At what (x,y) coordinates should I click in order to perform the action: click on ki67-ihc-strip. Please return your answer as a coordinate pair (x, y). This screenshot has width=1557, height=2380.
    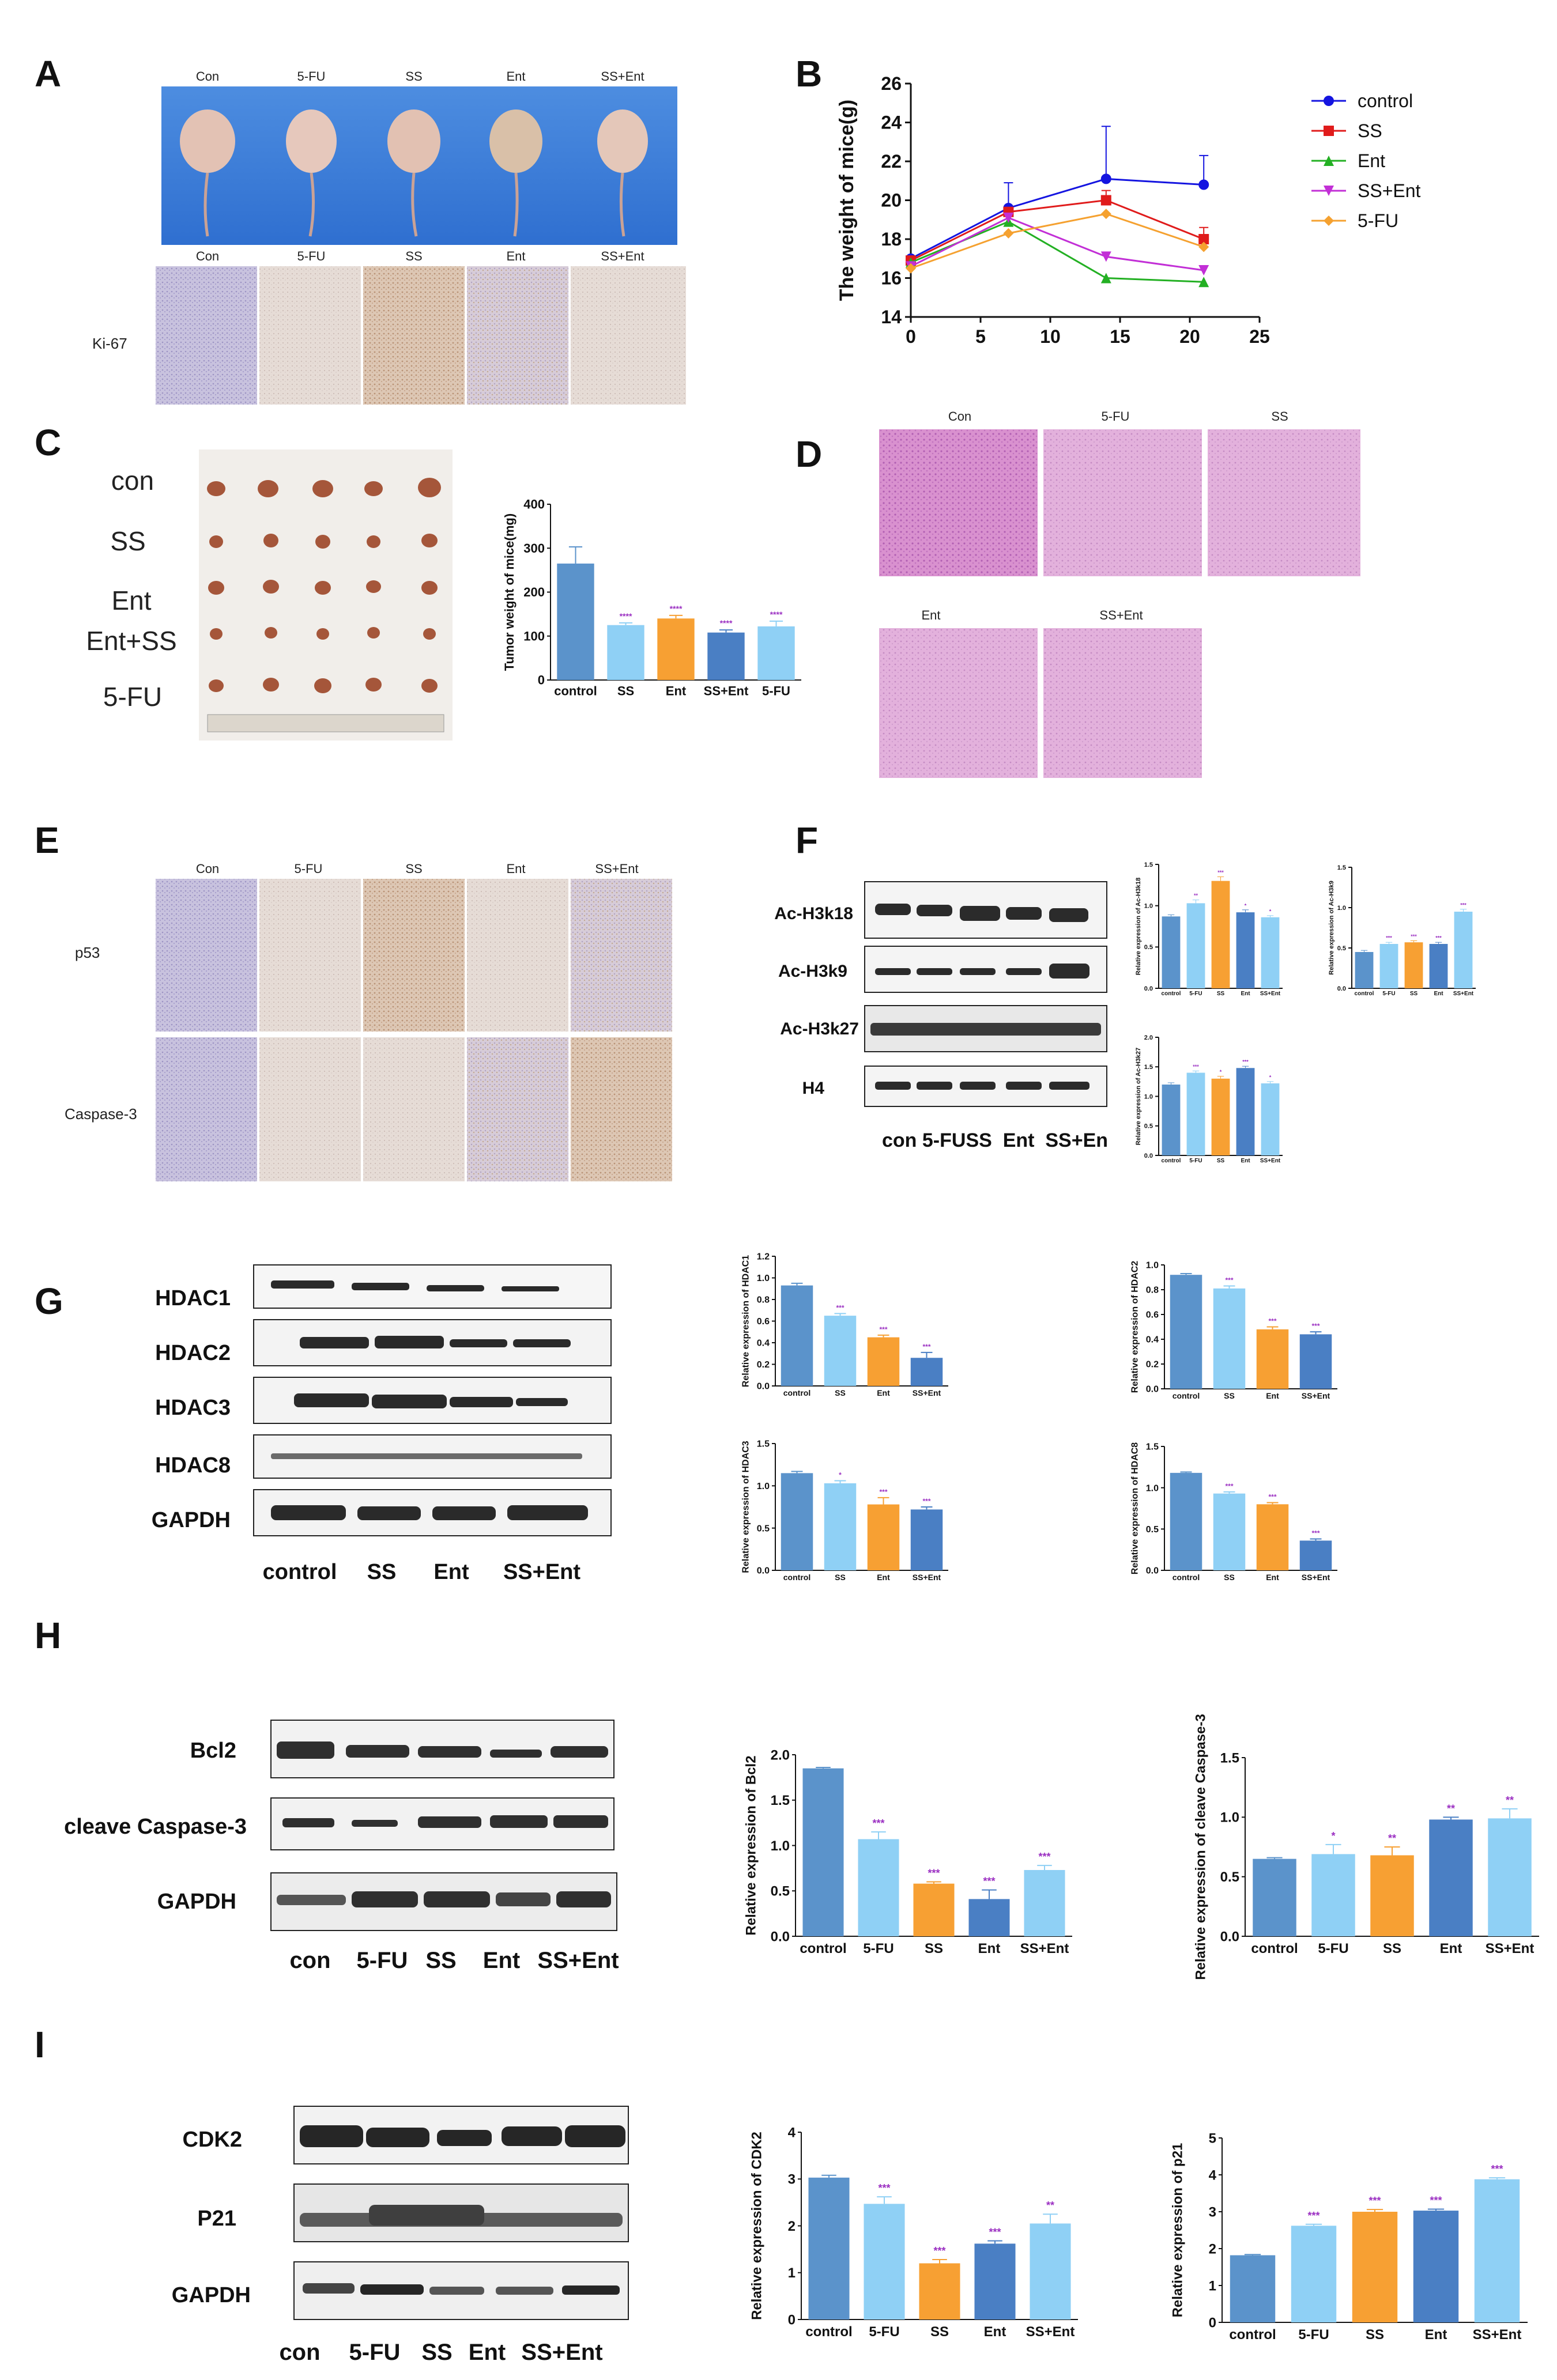
    Looking at the image, I should click on (421, 336).